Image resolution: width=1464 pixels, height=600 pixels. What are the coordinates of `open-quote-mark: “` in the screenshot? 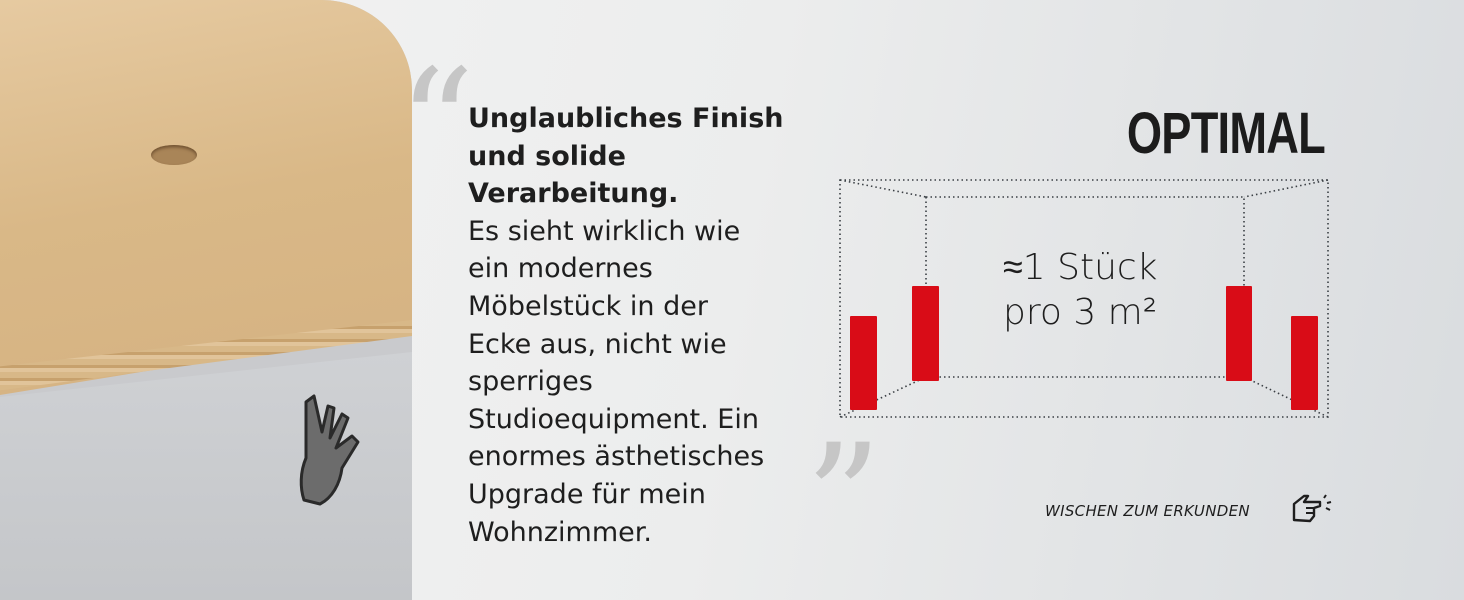 It's located at (436, 125).